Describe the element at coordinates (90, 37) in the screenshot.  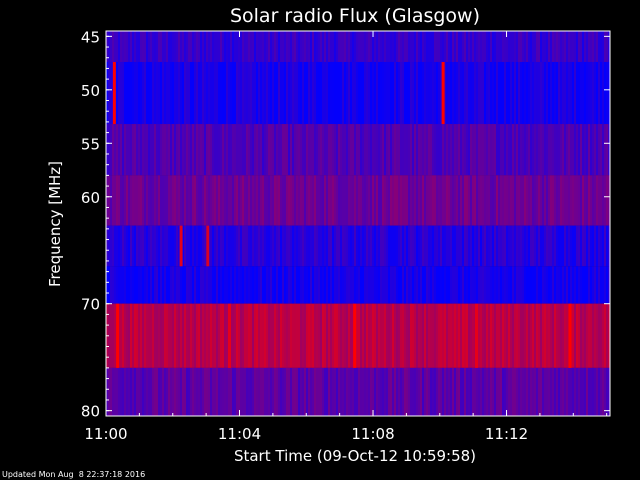
I see `y-tick-label: 45` at that location.